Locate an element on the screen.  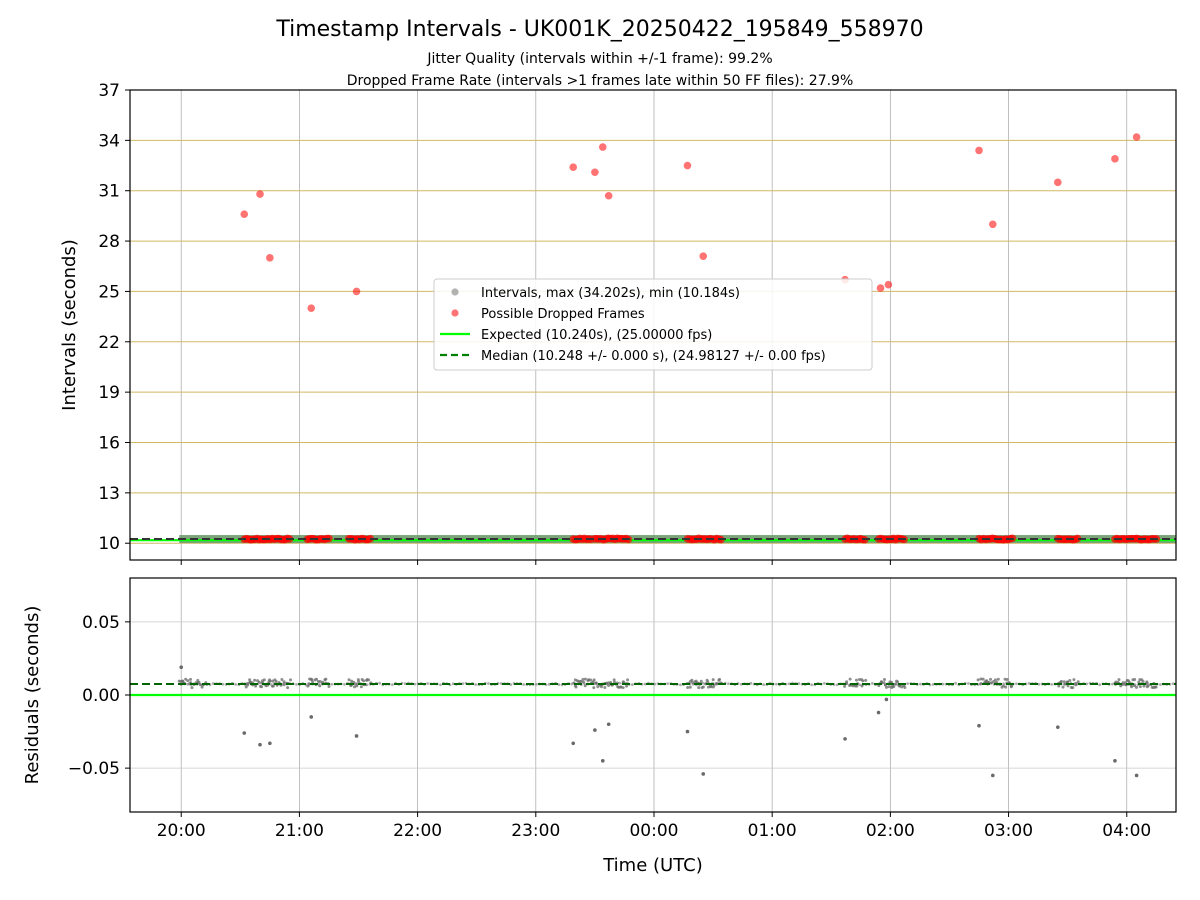
intervals-y-tick-label: 25 is located at coordinates (109, 292).